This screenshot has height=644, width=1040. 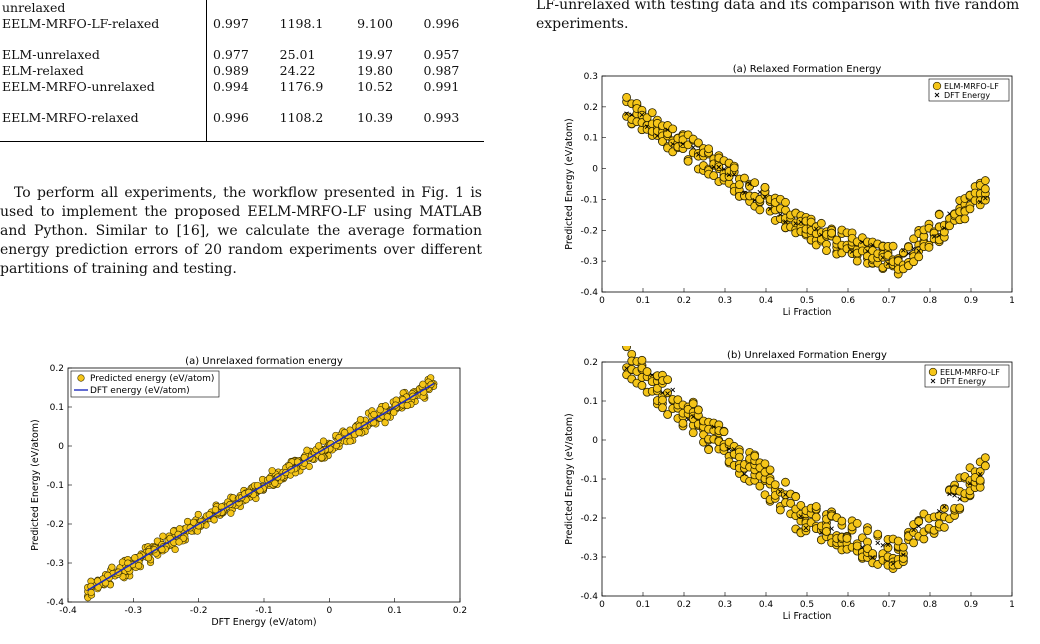 I want to click on table-cell: 24.22, so click(x=297, y=70).